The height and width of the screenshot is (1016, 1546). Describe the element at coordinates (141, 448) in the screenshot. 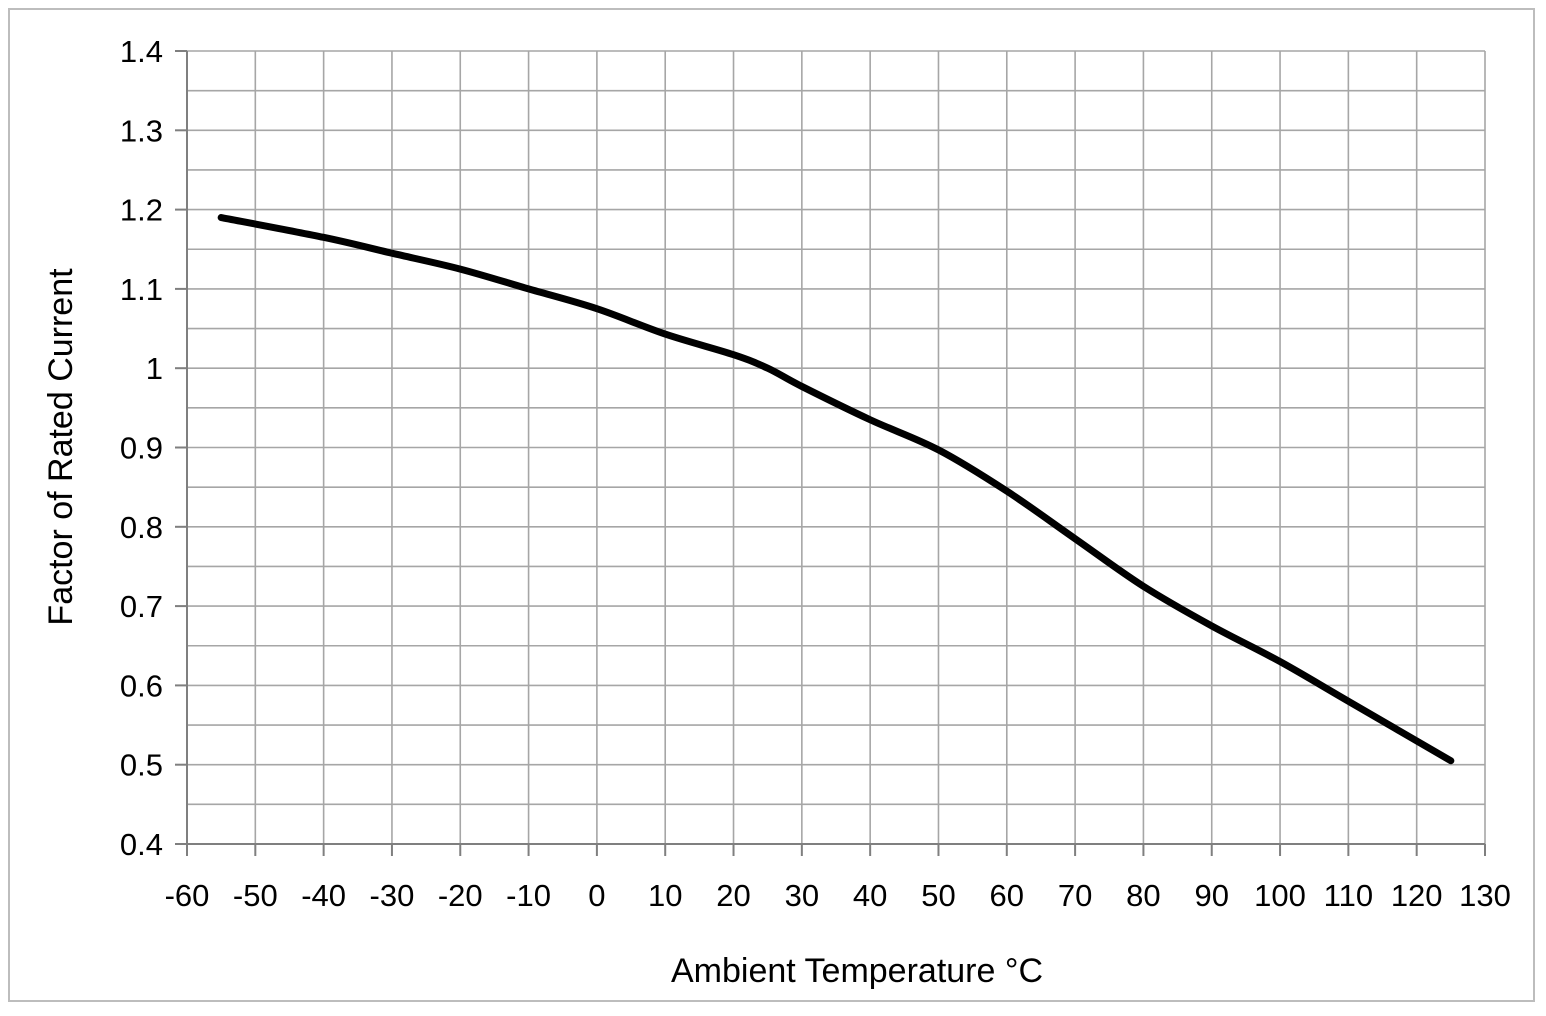

I see `y-tick-label: 0.9` at that location.